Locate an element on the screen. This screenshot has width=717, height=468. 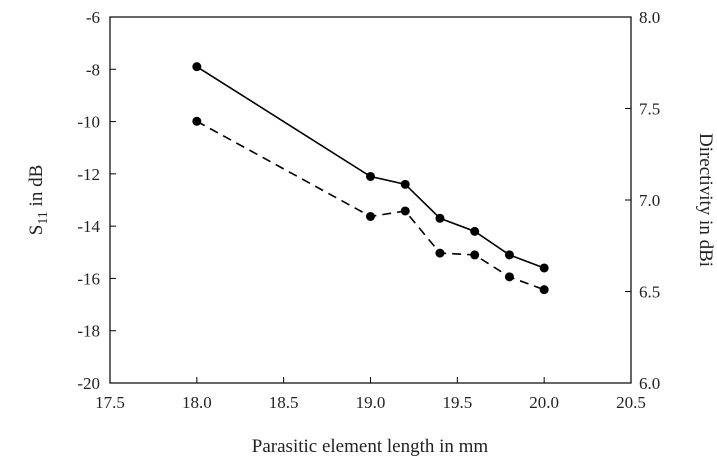
x-tick-label: 20.5 is located at coordinates (631, 402).